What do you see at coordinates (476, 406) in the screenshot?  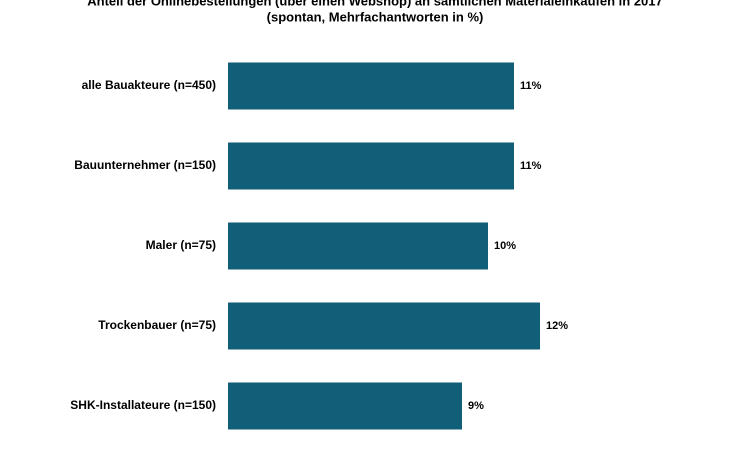 I see `value-label: 9%` at bounding box center [476, 406].